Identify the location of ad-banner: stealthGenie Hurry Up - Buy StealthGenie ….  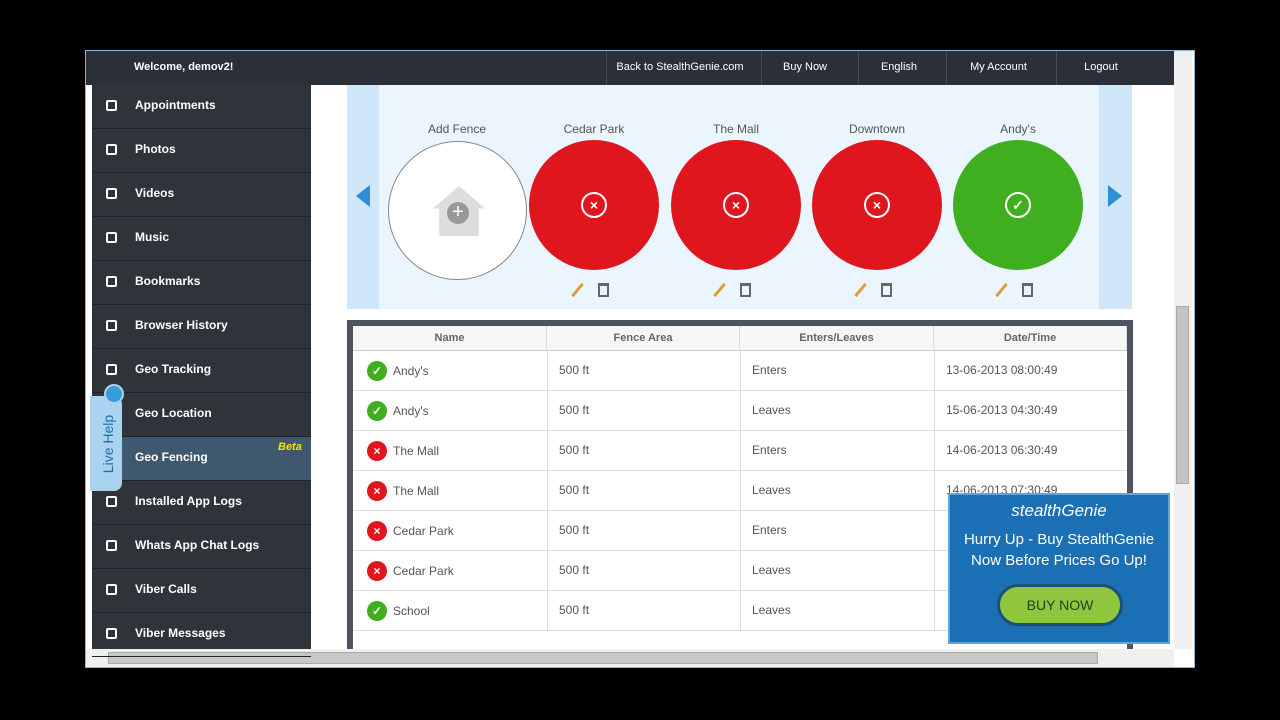
(1059, 568).